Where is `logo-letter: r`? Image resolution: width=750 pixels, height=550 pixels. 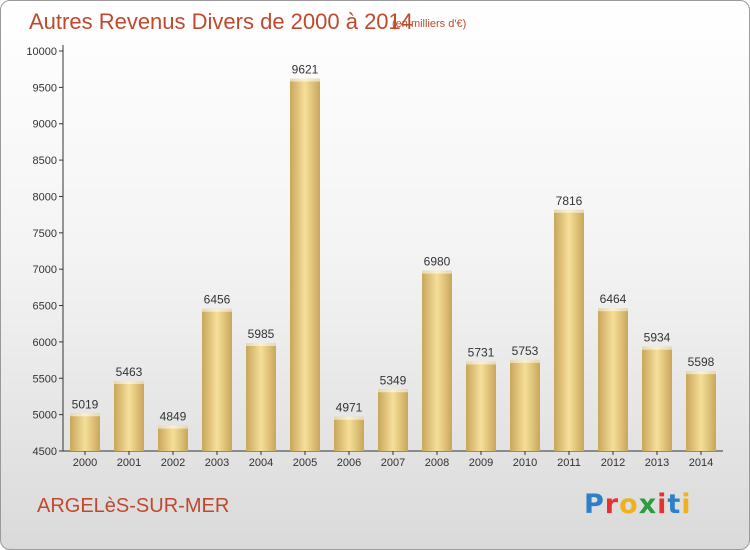
logo-letter: r is located at coordinates (612, 504).